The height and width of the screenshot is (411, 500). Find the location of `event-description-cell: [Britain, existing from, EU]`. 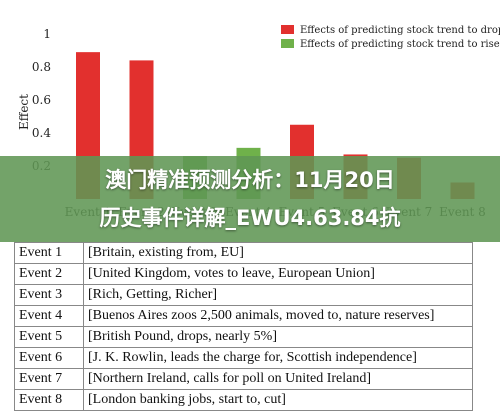

event-description-cell: [Britain, existing from, EU] is located at coordinates (278, 253).